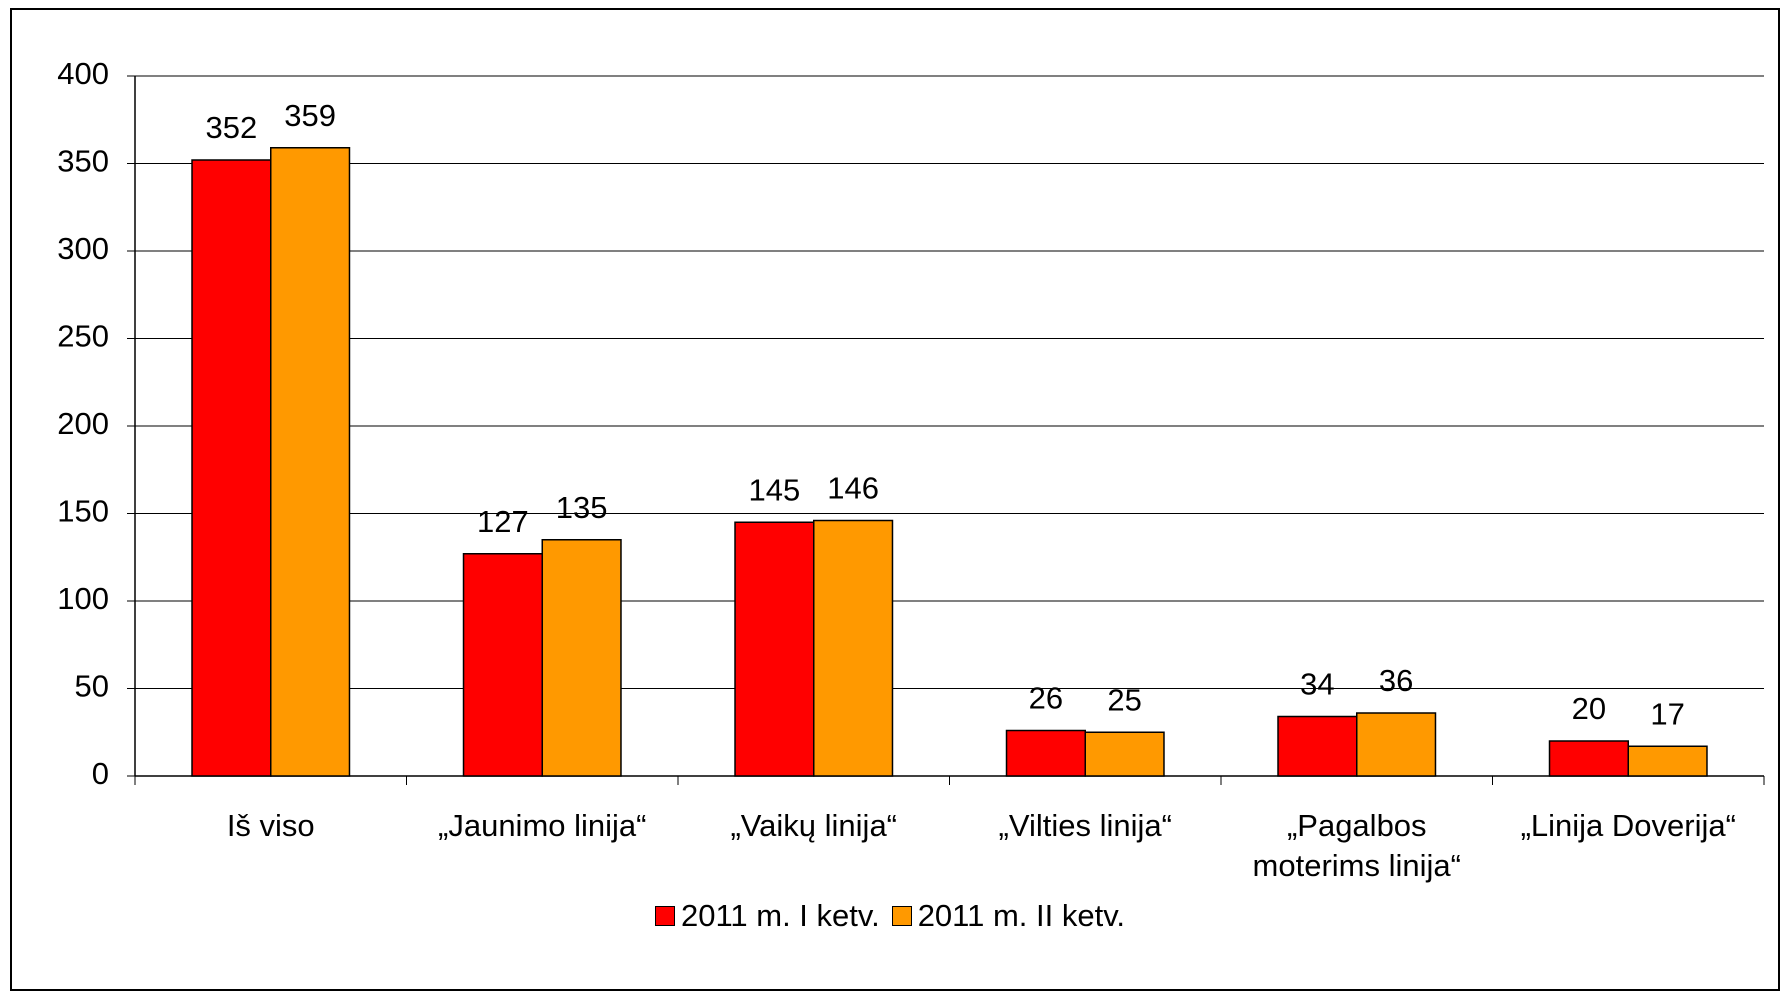  Describe the element at coordinates (83, 248) in the screenshot. I see `y-tick-label: 300` at that location.